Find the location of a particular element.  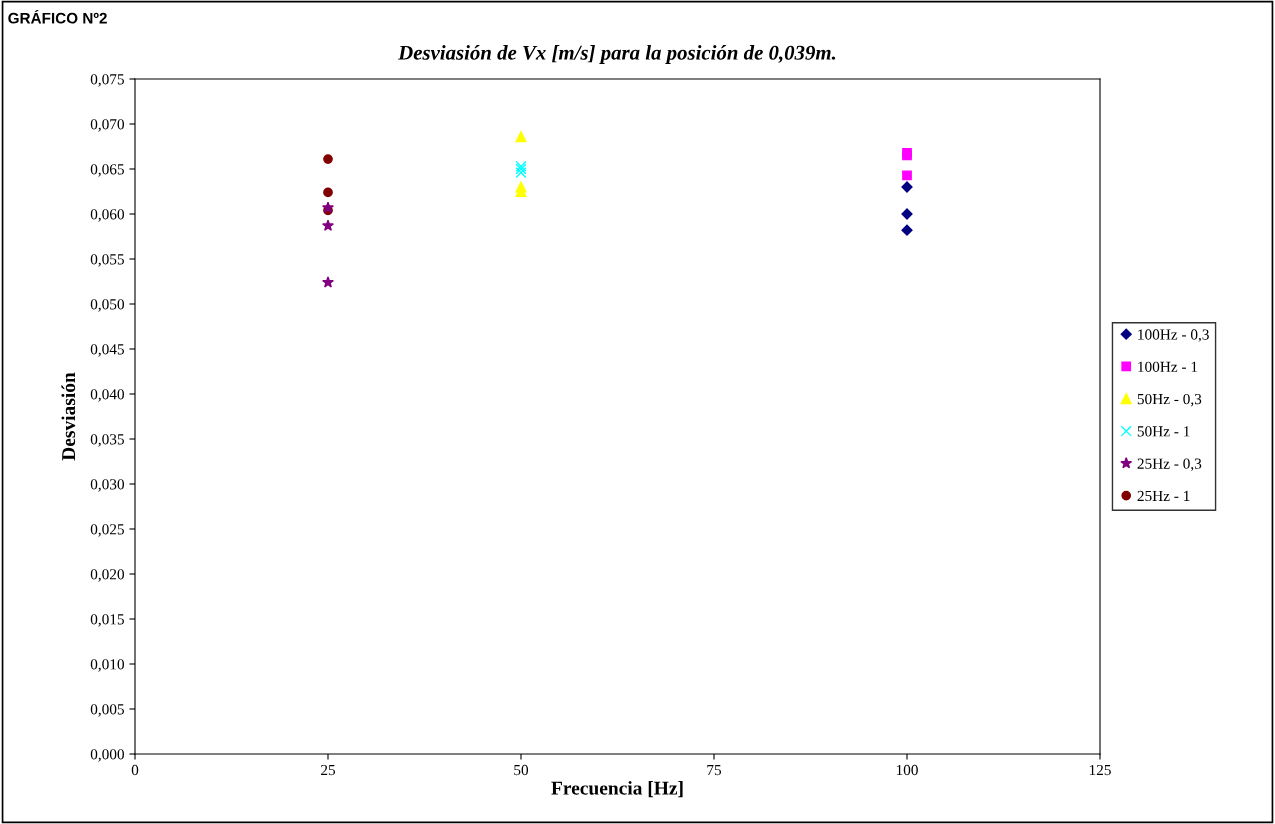

legend-label: 100Hz - 0,3 is located at coordinates (1173, 335).